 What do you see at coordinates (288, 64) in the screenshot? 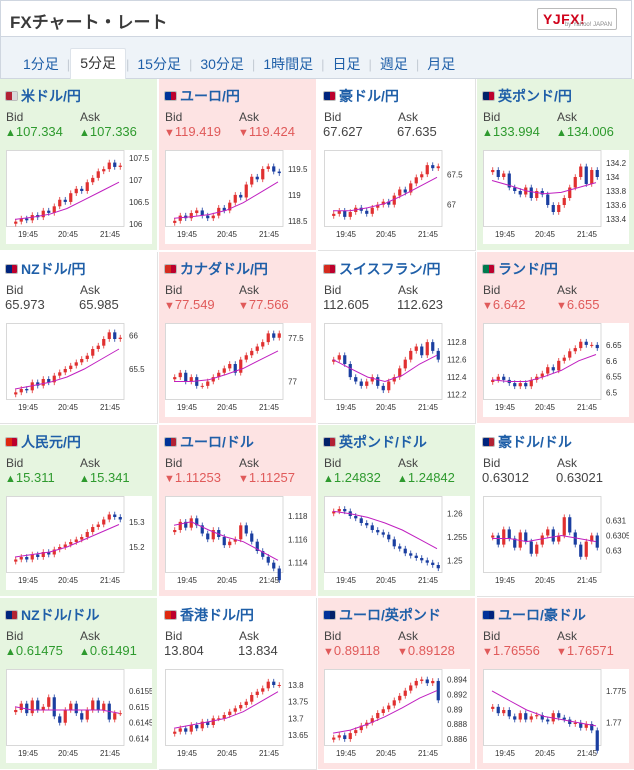
I see `tab-5: 1時間足` at bounding box center [288, 64].